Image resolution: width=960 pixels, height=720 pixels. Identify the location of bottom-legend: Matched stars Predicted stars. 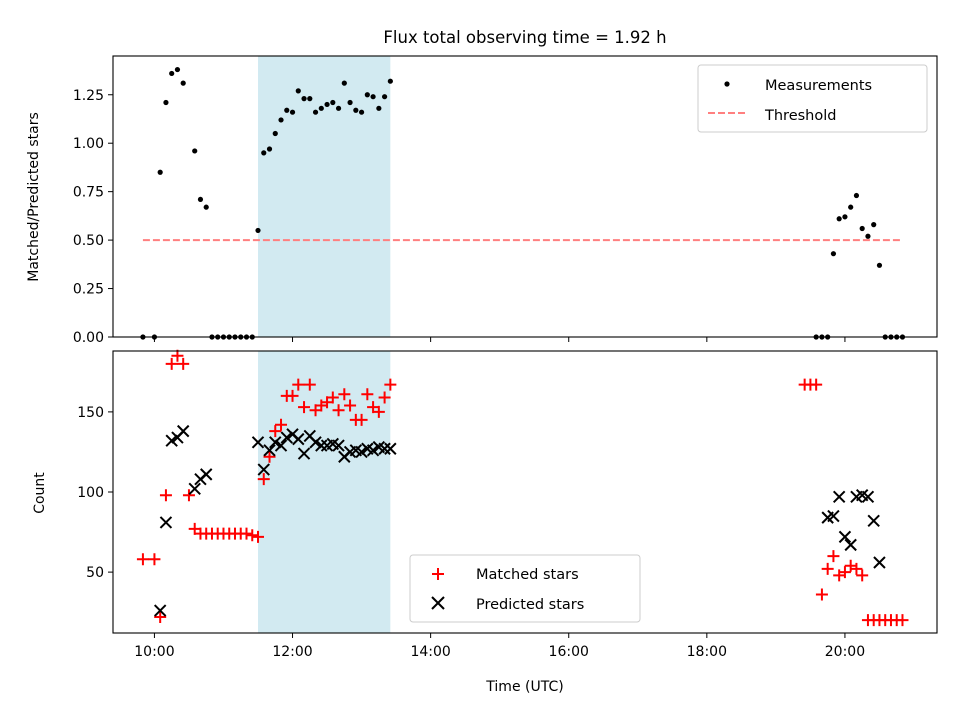
(525, 588).